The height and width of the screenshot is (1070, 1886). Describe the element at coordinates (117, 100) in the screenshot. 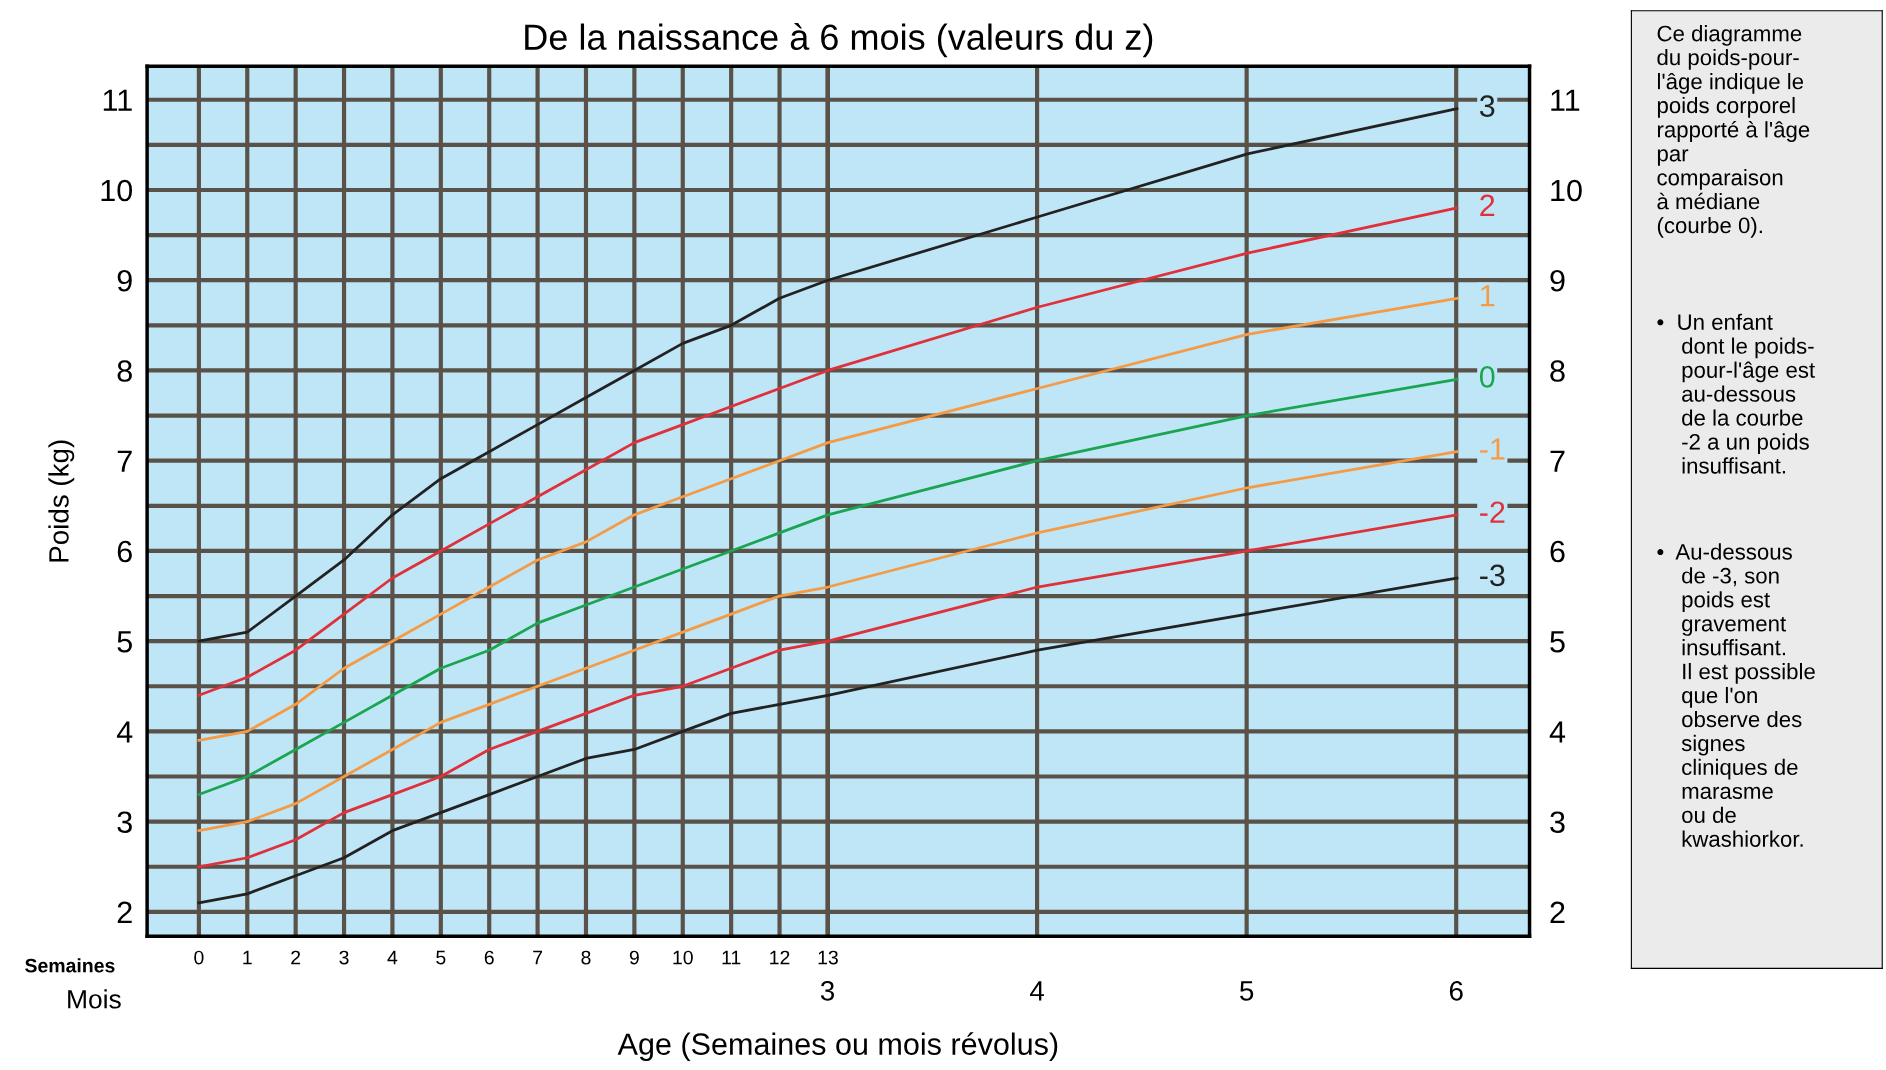

I see `y-tick-label: 11` at that location.